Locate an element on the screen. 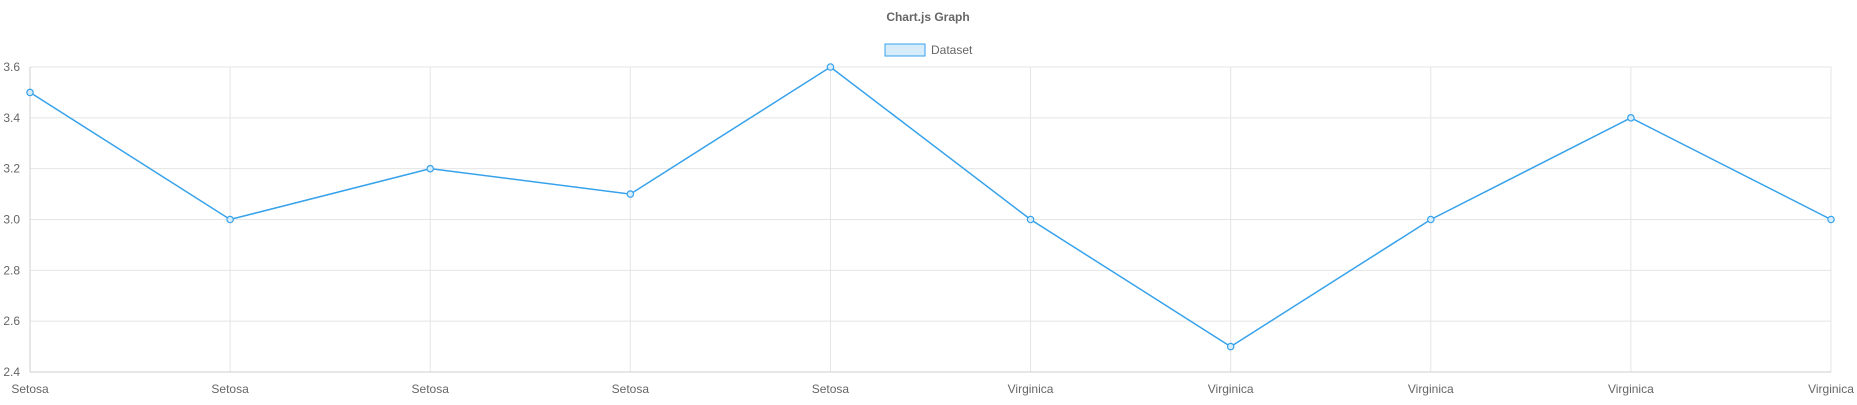  y-tick-label: 3.6 is located at coordinates (11, 67).